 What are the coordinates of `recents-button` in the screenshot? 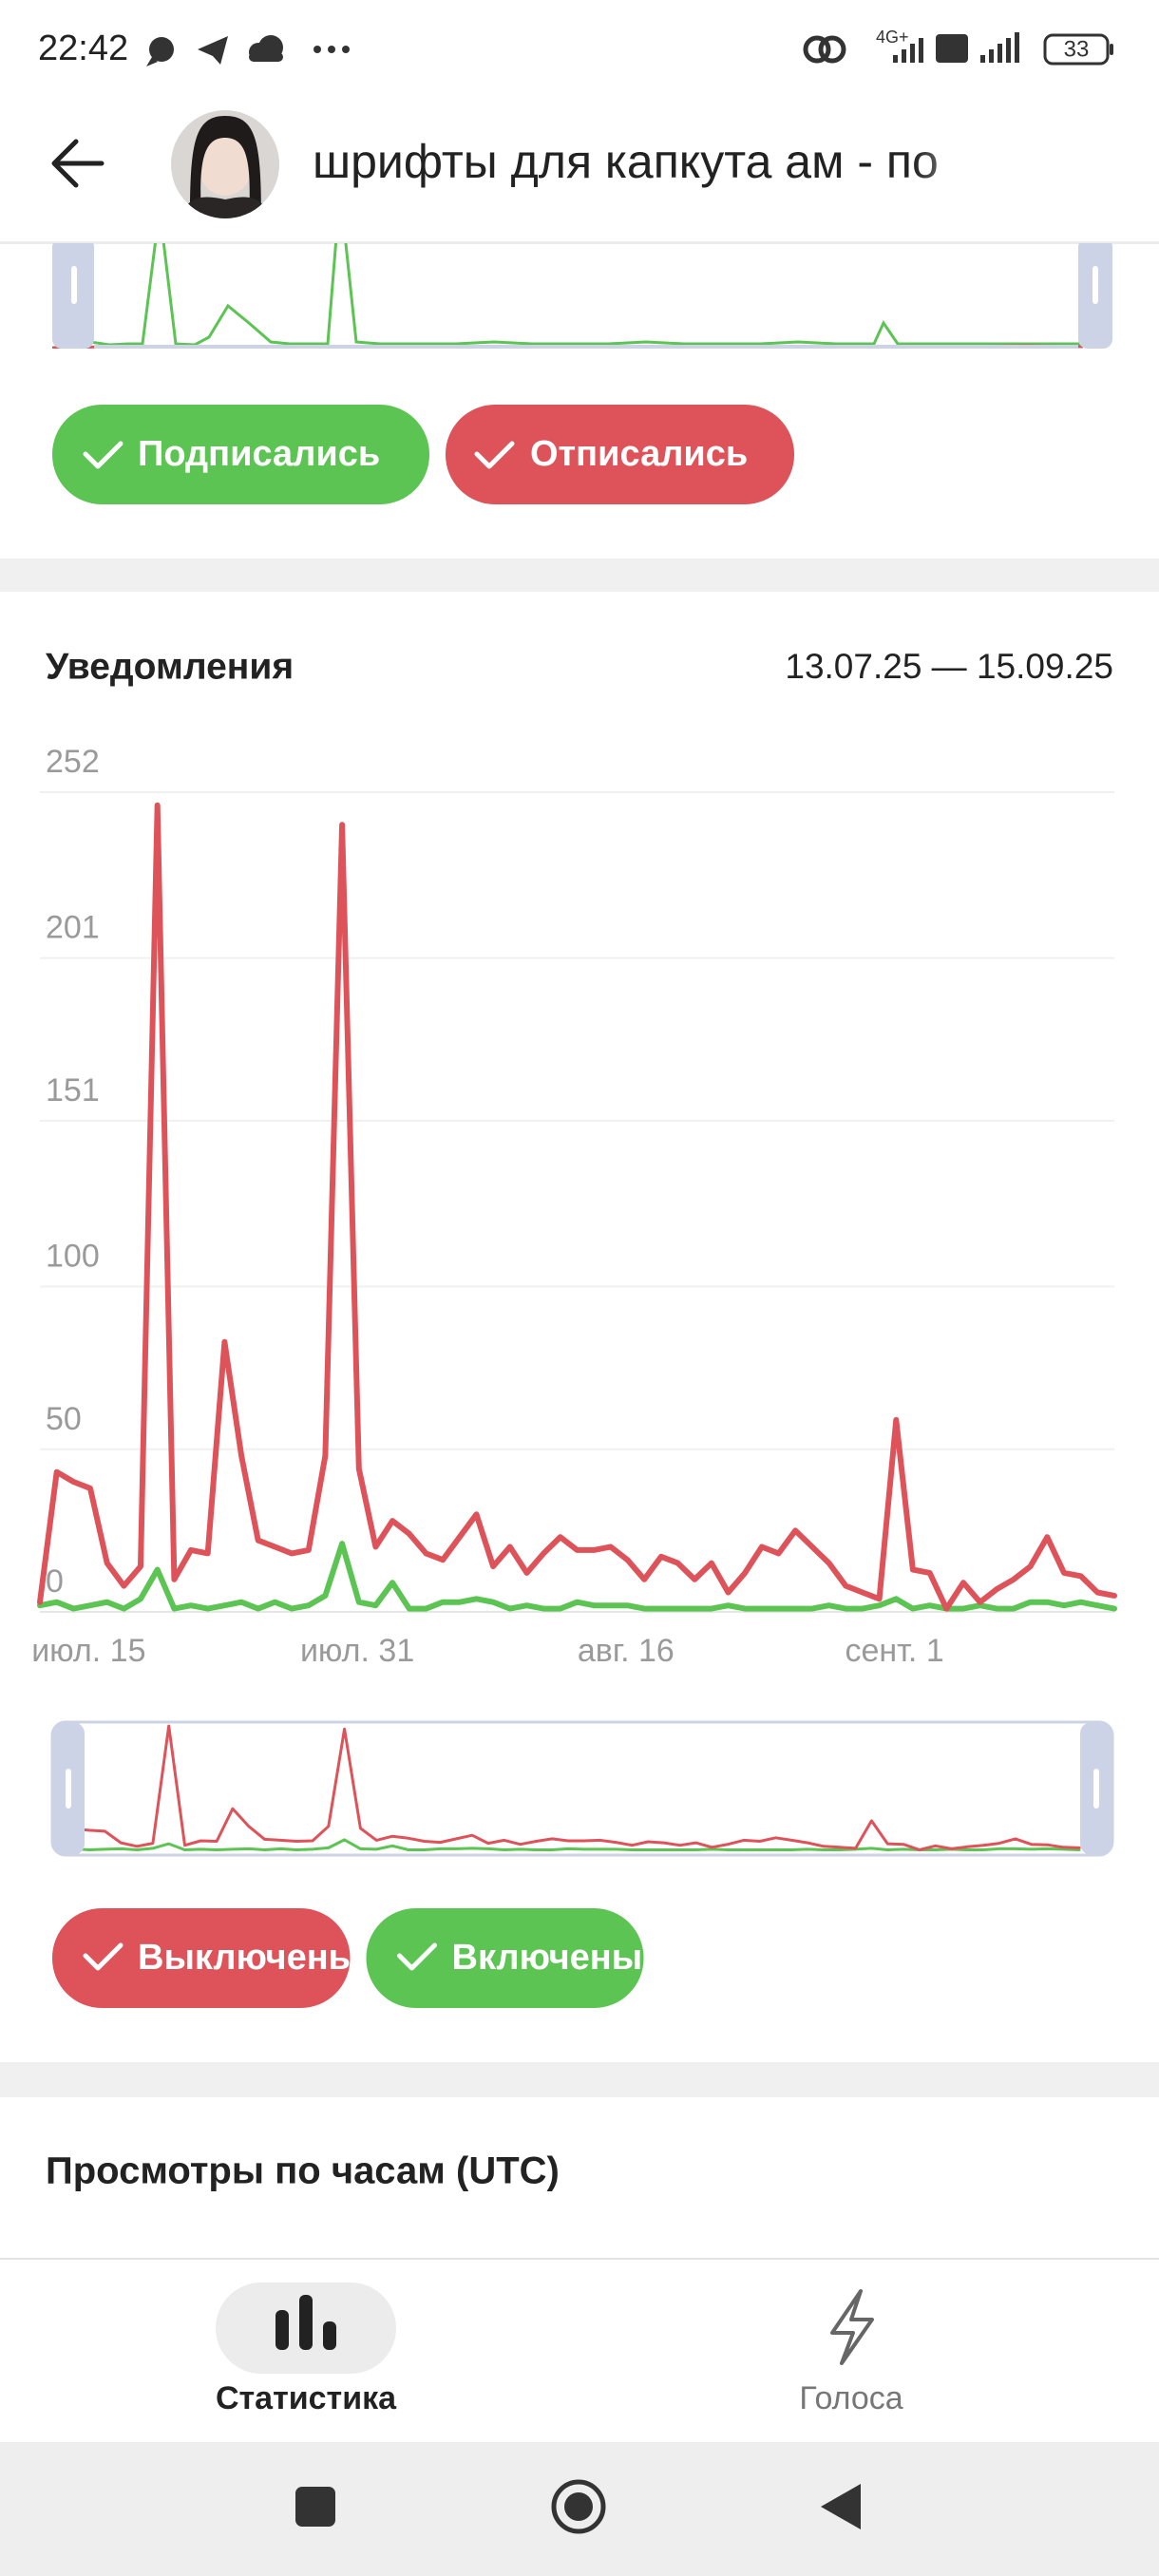 It's located at (315, 2507).